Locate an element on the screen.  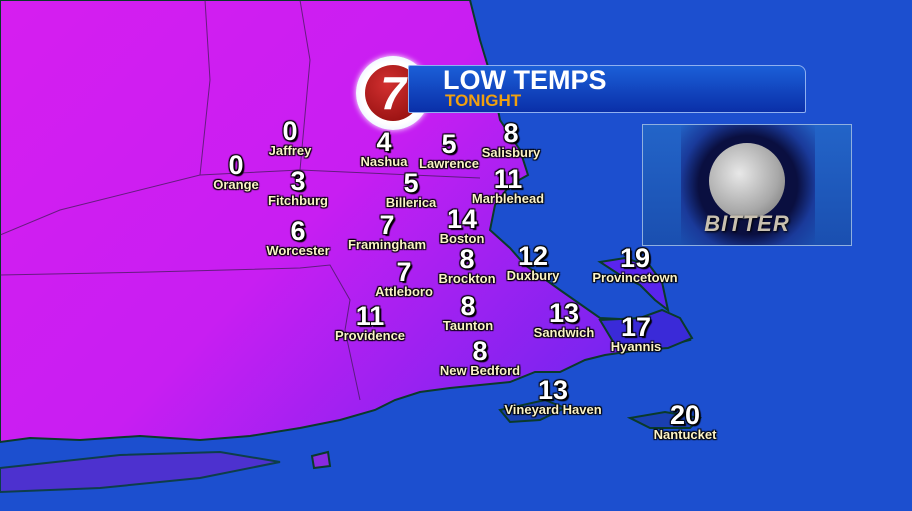
city-billerica: 5 Billerica is located at coordinates (411, 190).